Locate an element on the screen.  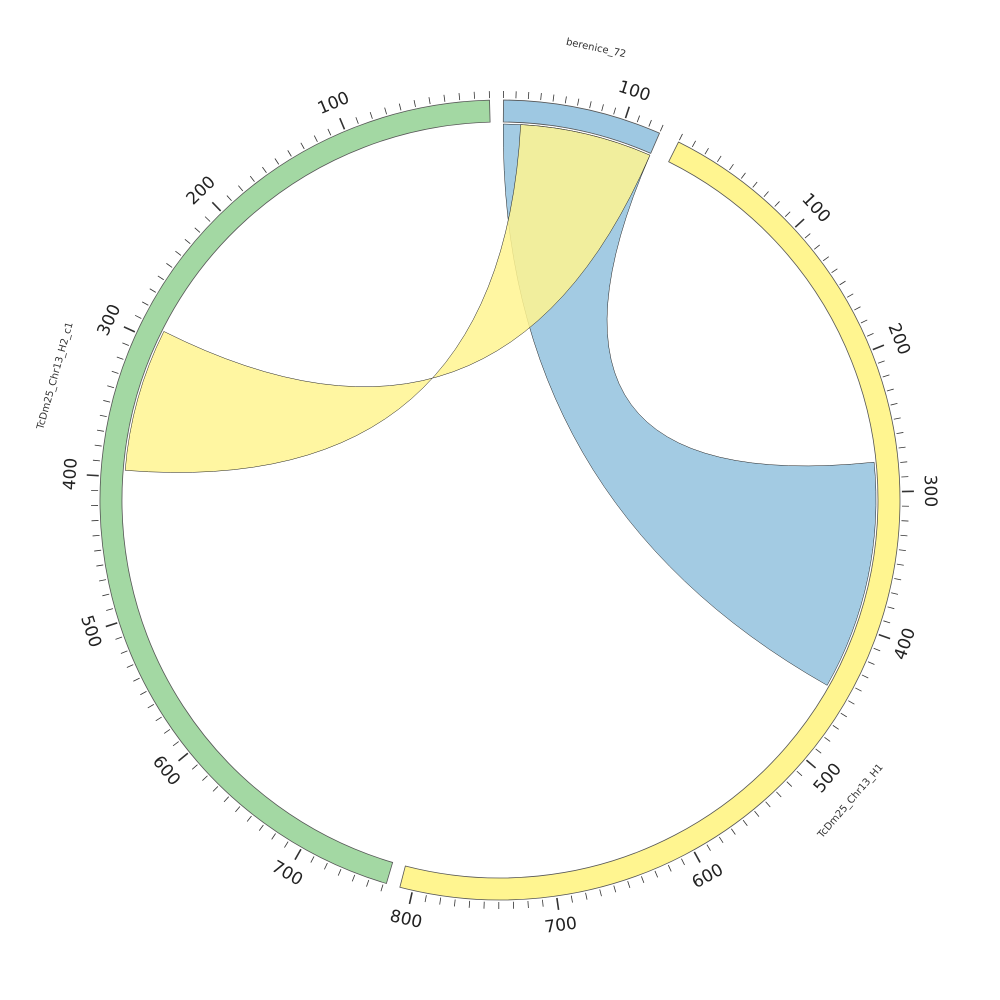
tick-label: 500 is located at coordinates (90, 631).